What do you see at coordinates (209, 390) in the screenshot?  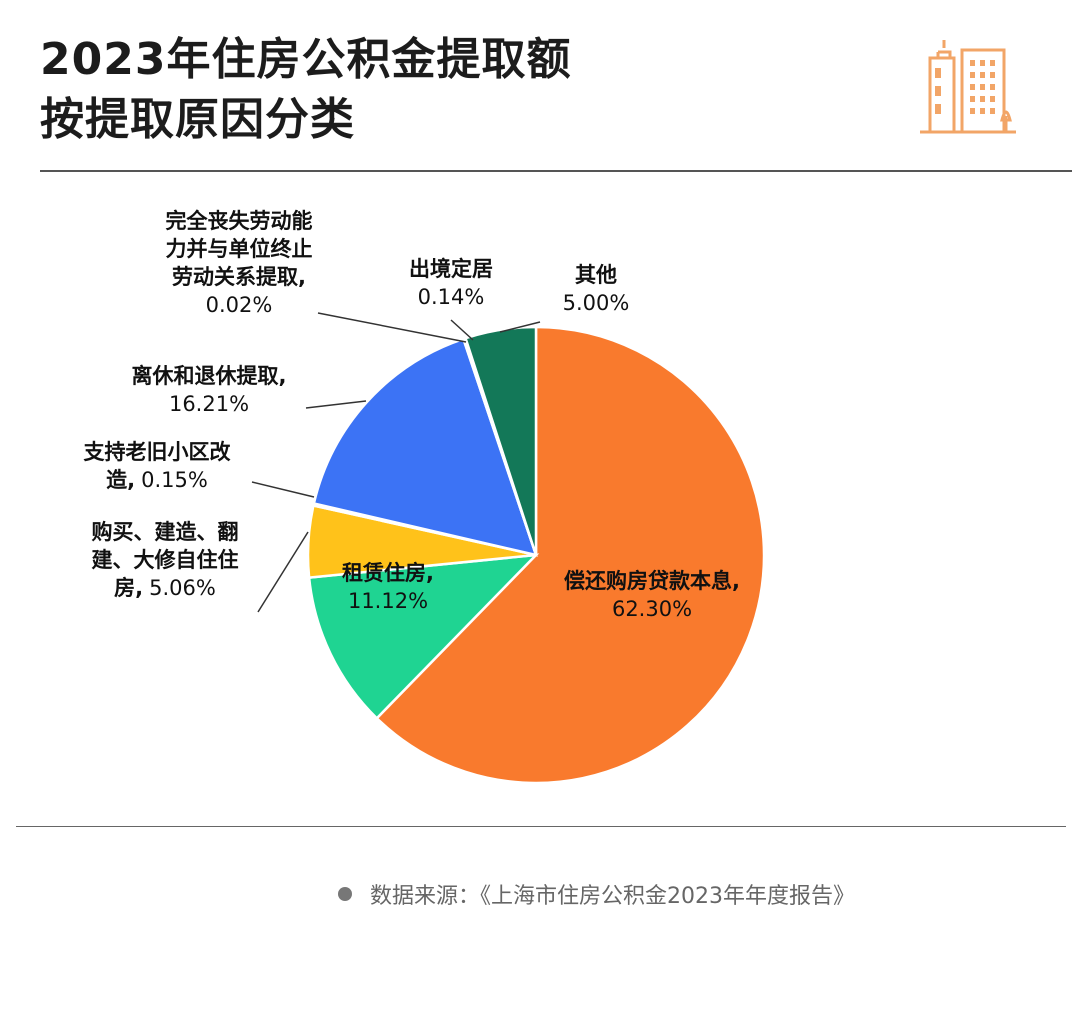 I see `slice-label: 离休和退休提取, 16.21%` at bounding box center [209, 390].